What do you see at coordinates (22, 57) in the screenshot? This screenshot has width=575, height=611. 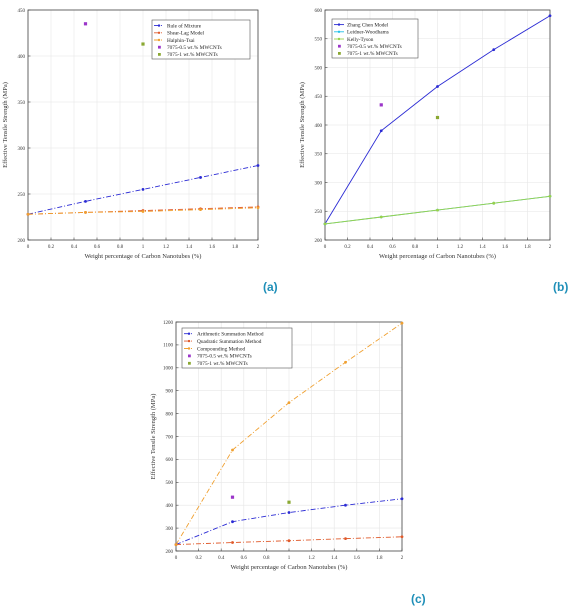 I see `chart-a-y-tick-label: 400` at bounding box center [22, 57].